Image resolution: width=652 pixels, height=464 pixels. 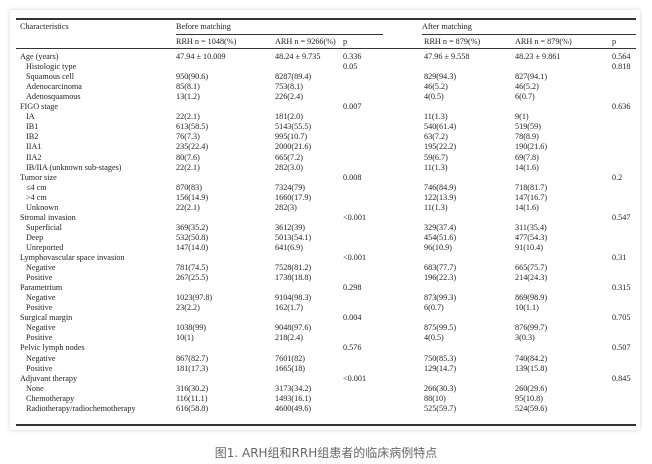 I want to click on cell-arh-before: 162(1.7), so click(x=289, y=308).